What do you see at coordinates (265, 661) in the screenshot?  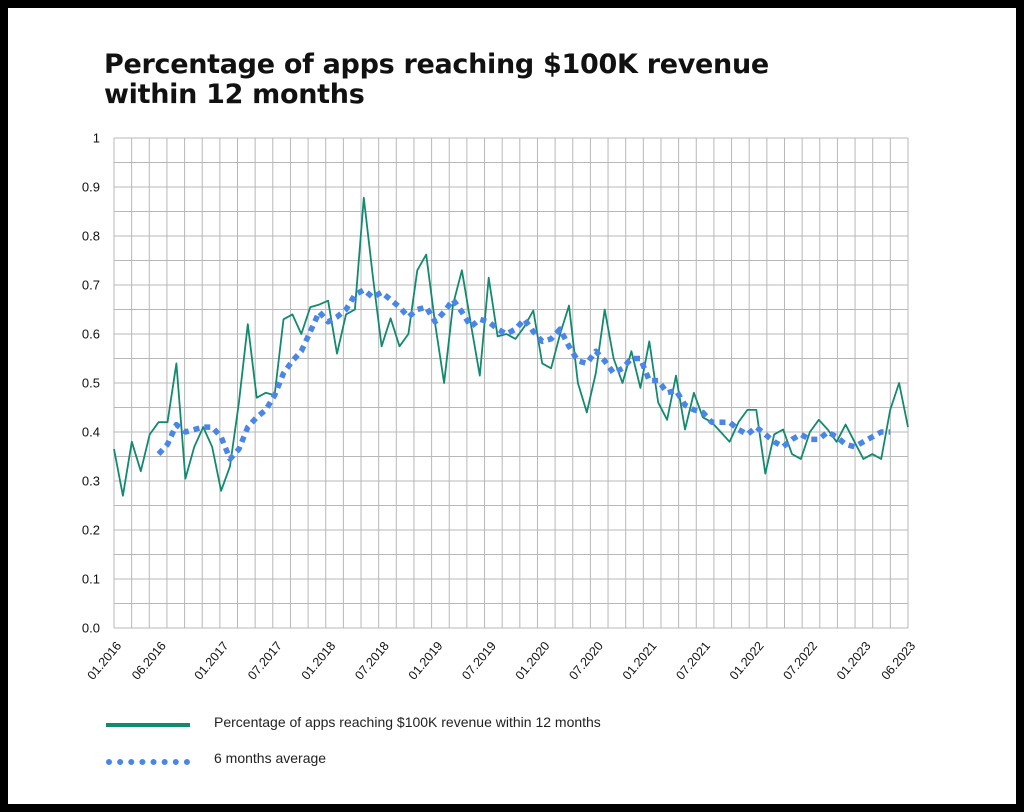 I see `x-tick-label: 07.2017` at bounding box center [265, 661].